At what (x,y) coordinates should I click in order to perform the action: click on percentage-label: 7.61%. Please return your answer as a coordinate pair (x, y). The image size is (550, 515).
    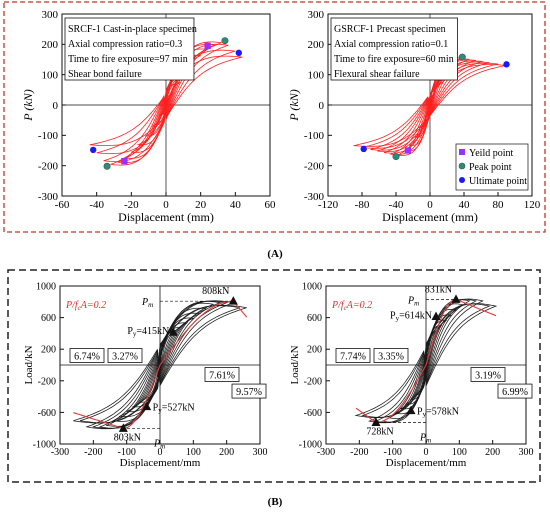
    Looking at the image, I should click on (222, 375).